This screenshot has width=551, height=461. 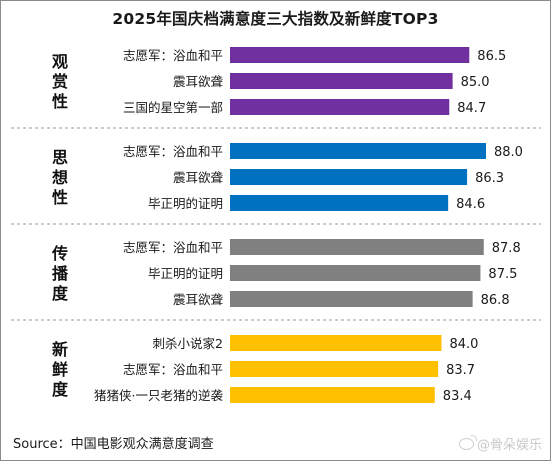 What do you see at coordinates (60, 157) in the screenshot?
I see `group-label-char: 思` at bounding box center [60, 157].